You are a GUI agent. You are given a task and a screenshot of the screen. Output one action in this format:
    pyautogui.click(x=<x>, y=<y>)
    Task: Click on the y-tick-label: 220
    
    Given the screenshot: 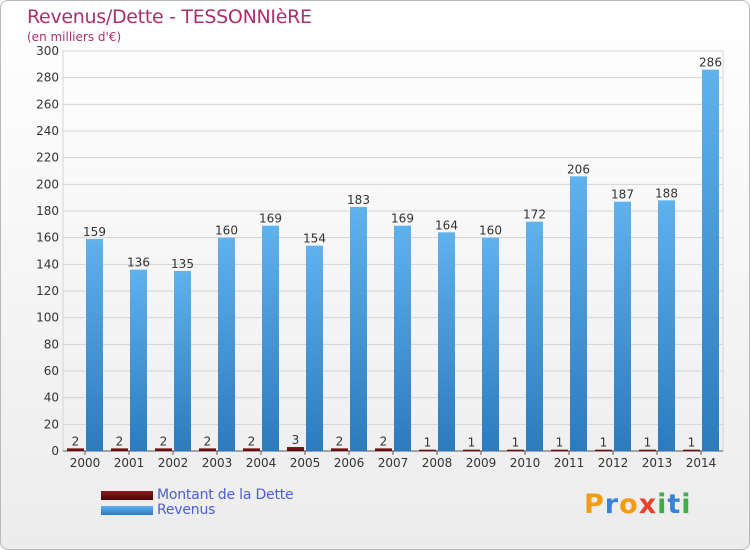 What is the action you would take?
    pyautogui.click(x=47, y=158)
    